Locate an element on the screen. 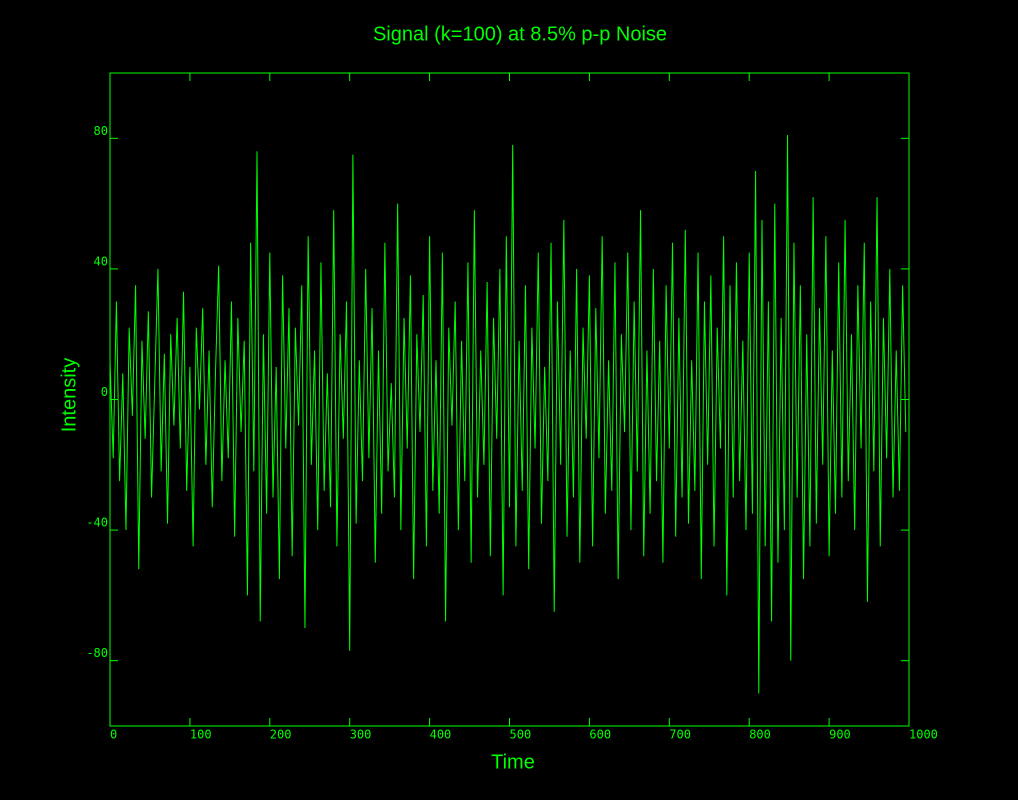  x-tick-label: 100 is located at coordinates (201, 735).